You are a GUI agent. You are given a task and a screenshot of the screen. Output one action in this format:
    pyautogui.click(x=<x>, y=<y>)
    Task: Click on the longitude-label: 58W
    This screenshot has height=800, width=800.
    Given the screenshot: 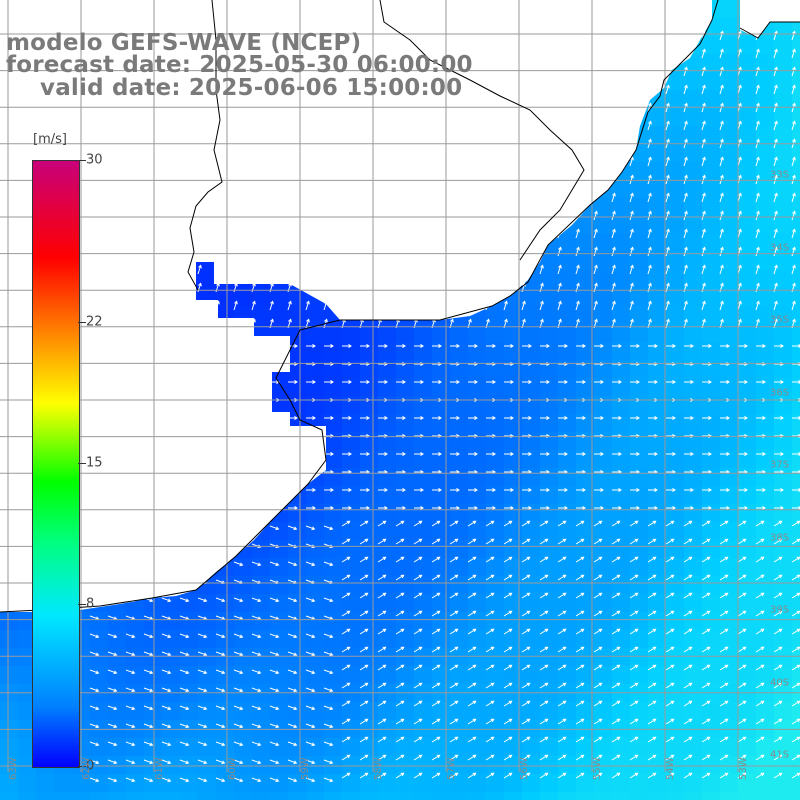 What is the action you would take?
    pyautogui.click(x=378, y=768)
    